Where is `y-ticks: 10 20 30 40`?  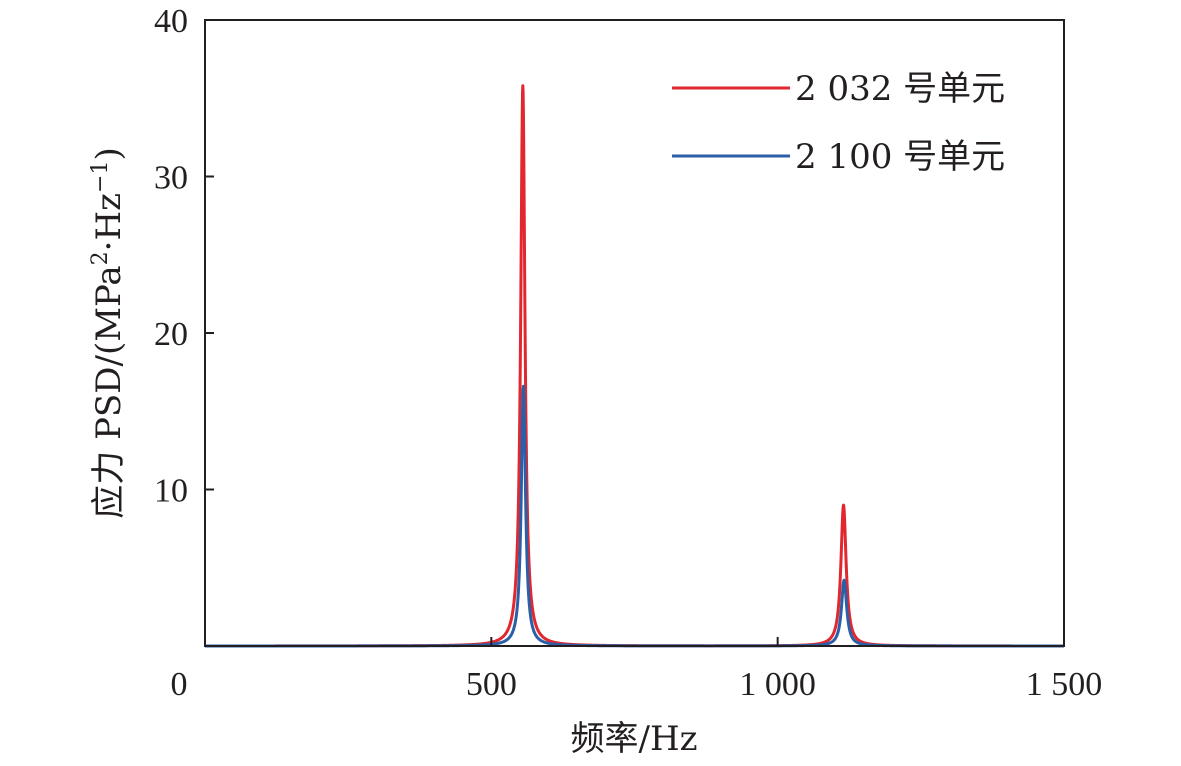
y-ticks: 10 20 30 40 is located at coordinates (184, 256).